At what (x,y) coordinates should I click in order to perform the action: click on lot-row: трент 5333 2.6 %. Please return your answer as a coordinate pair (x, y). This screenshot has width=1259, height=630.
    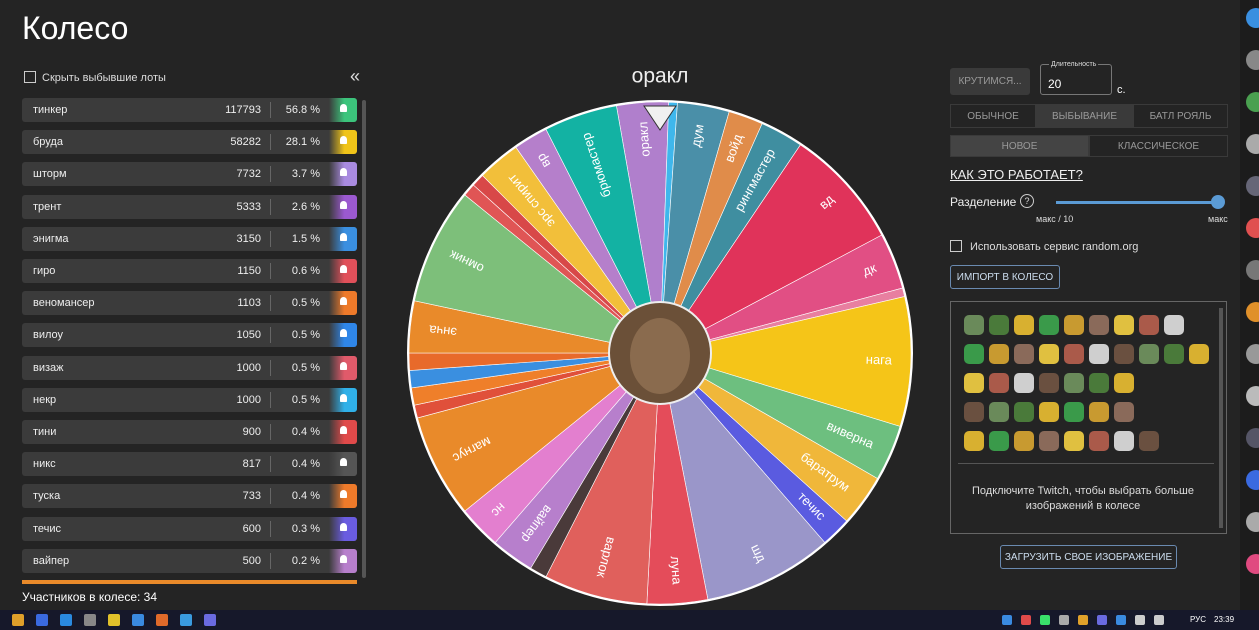
    Looking at the image, I should click on (189, 206).